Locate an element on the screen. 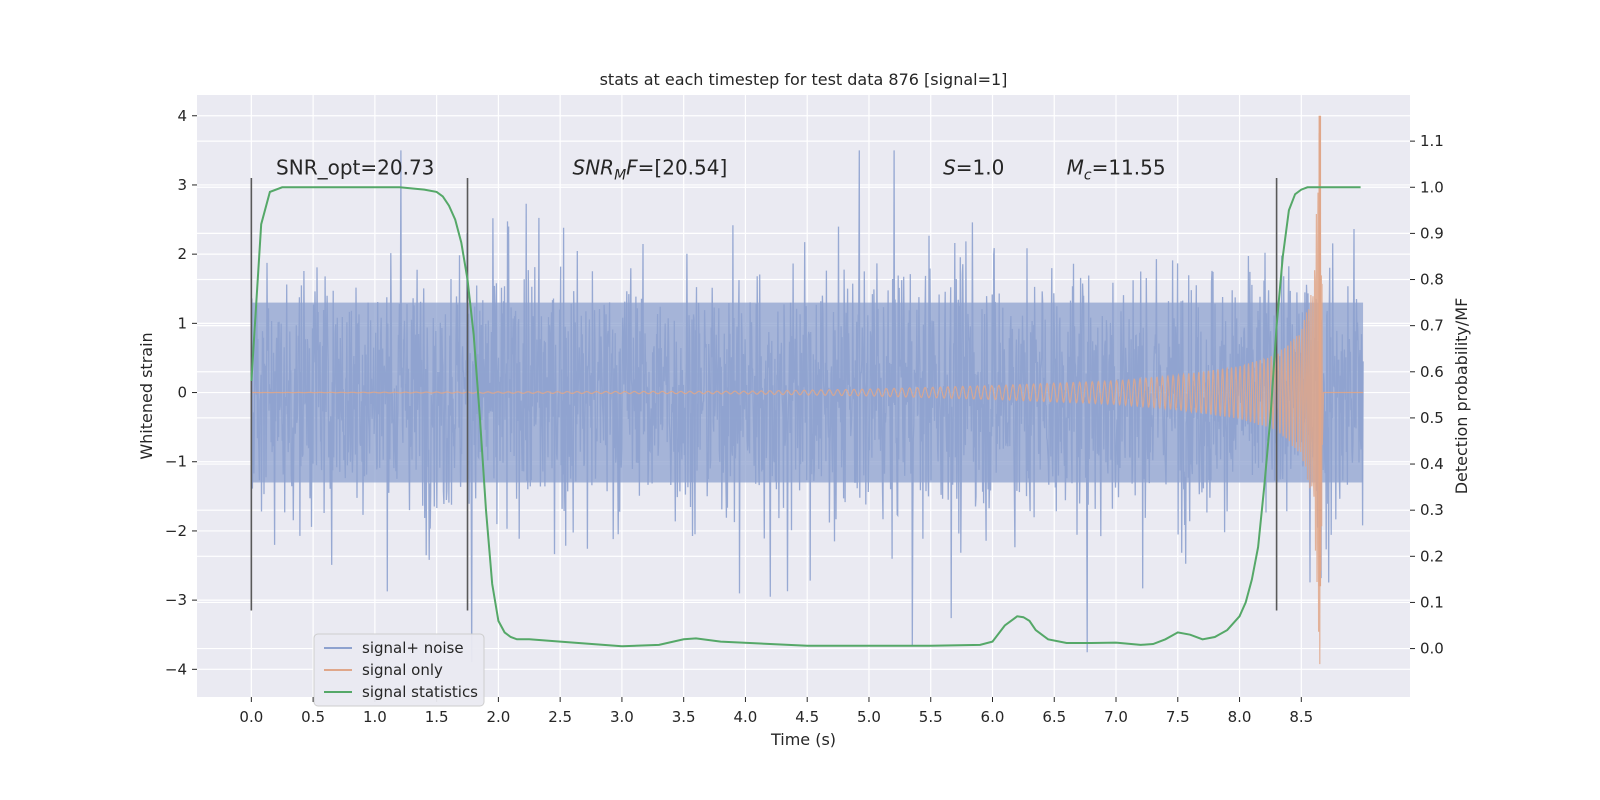 Image resolution: width=1600 pixels, height=800 pixels. legend-entry: signal+ noise is located at coordinates (413, 648).